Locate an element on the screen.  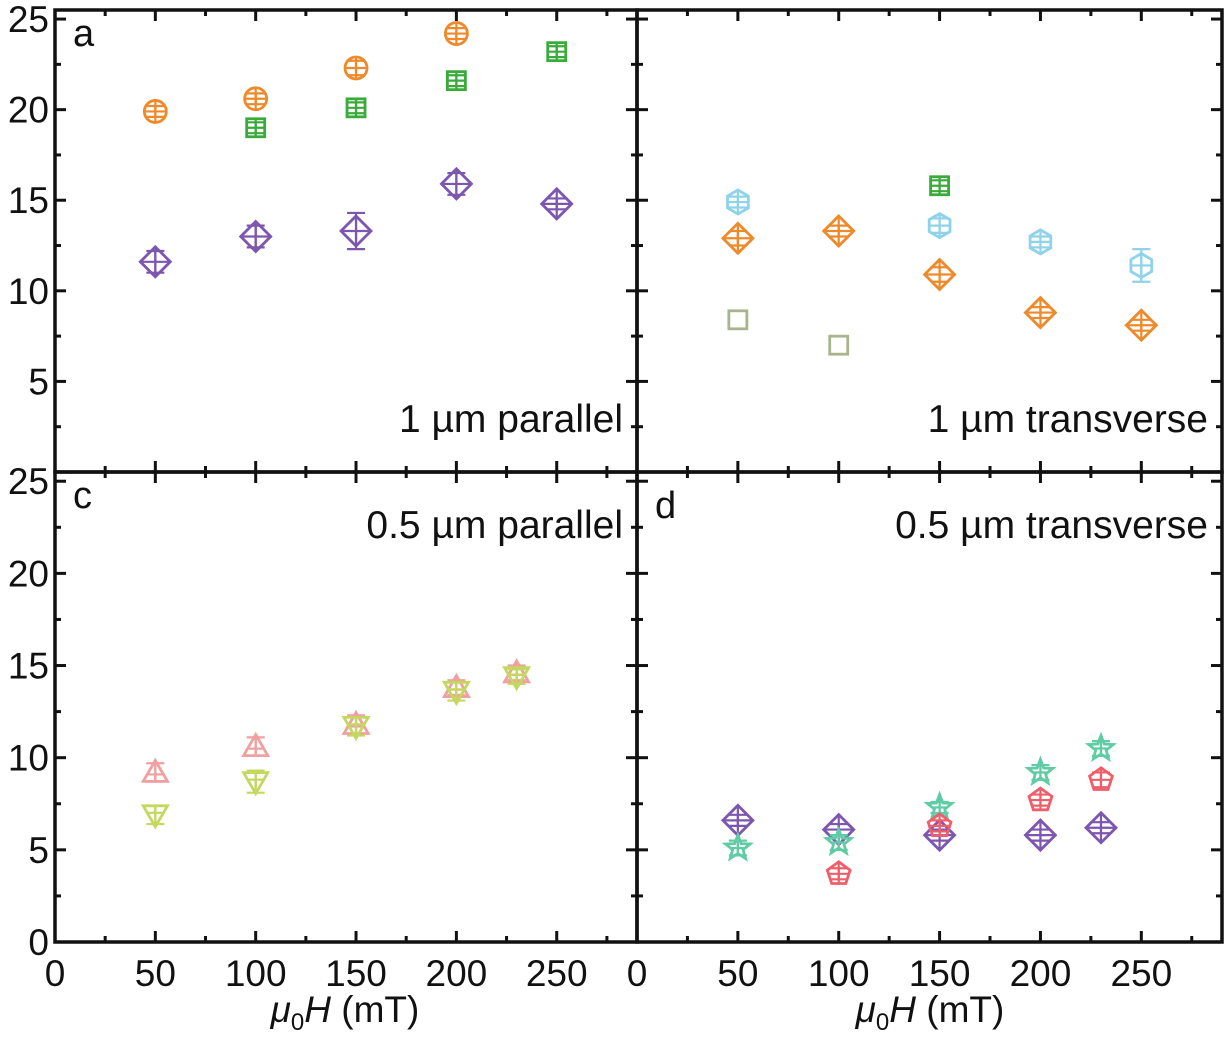
panel-caption: 1 µm parallel is located at coordinates (511, 419).